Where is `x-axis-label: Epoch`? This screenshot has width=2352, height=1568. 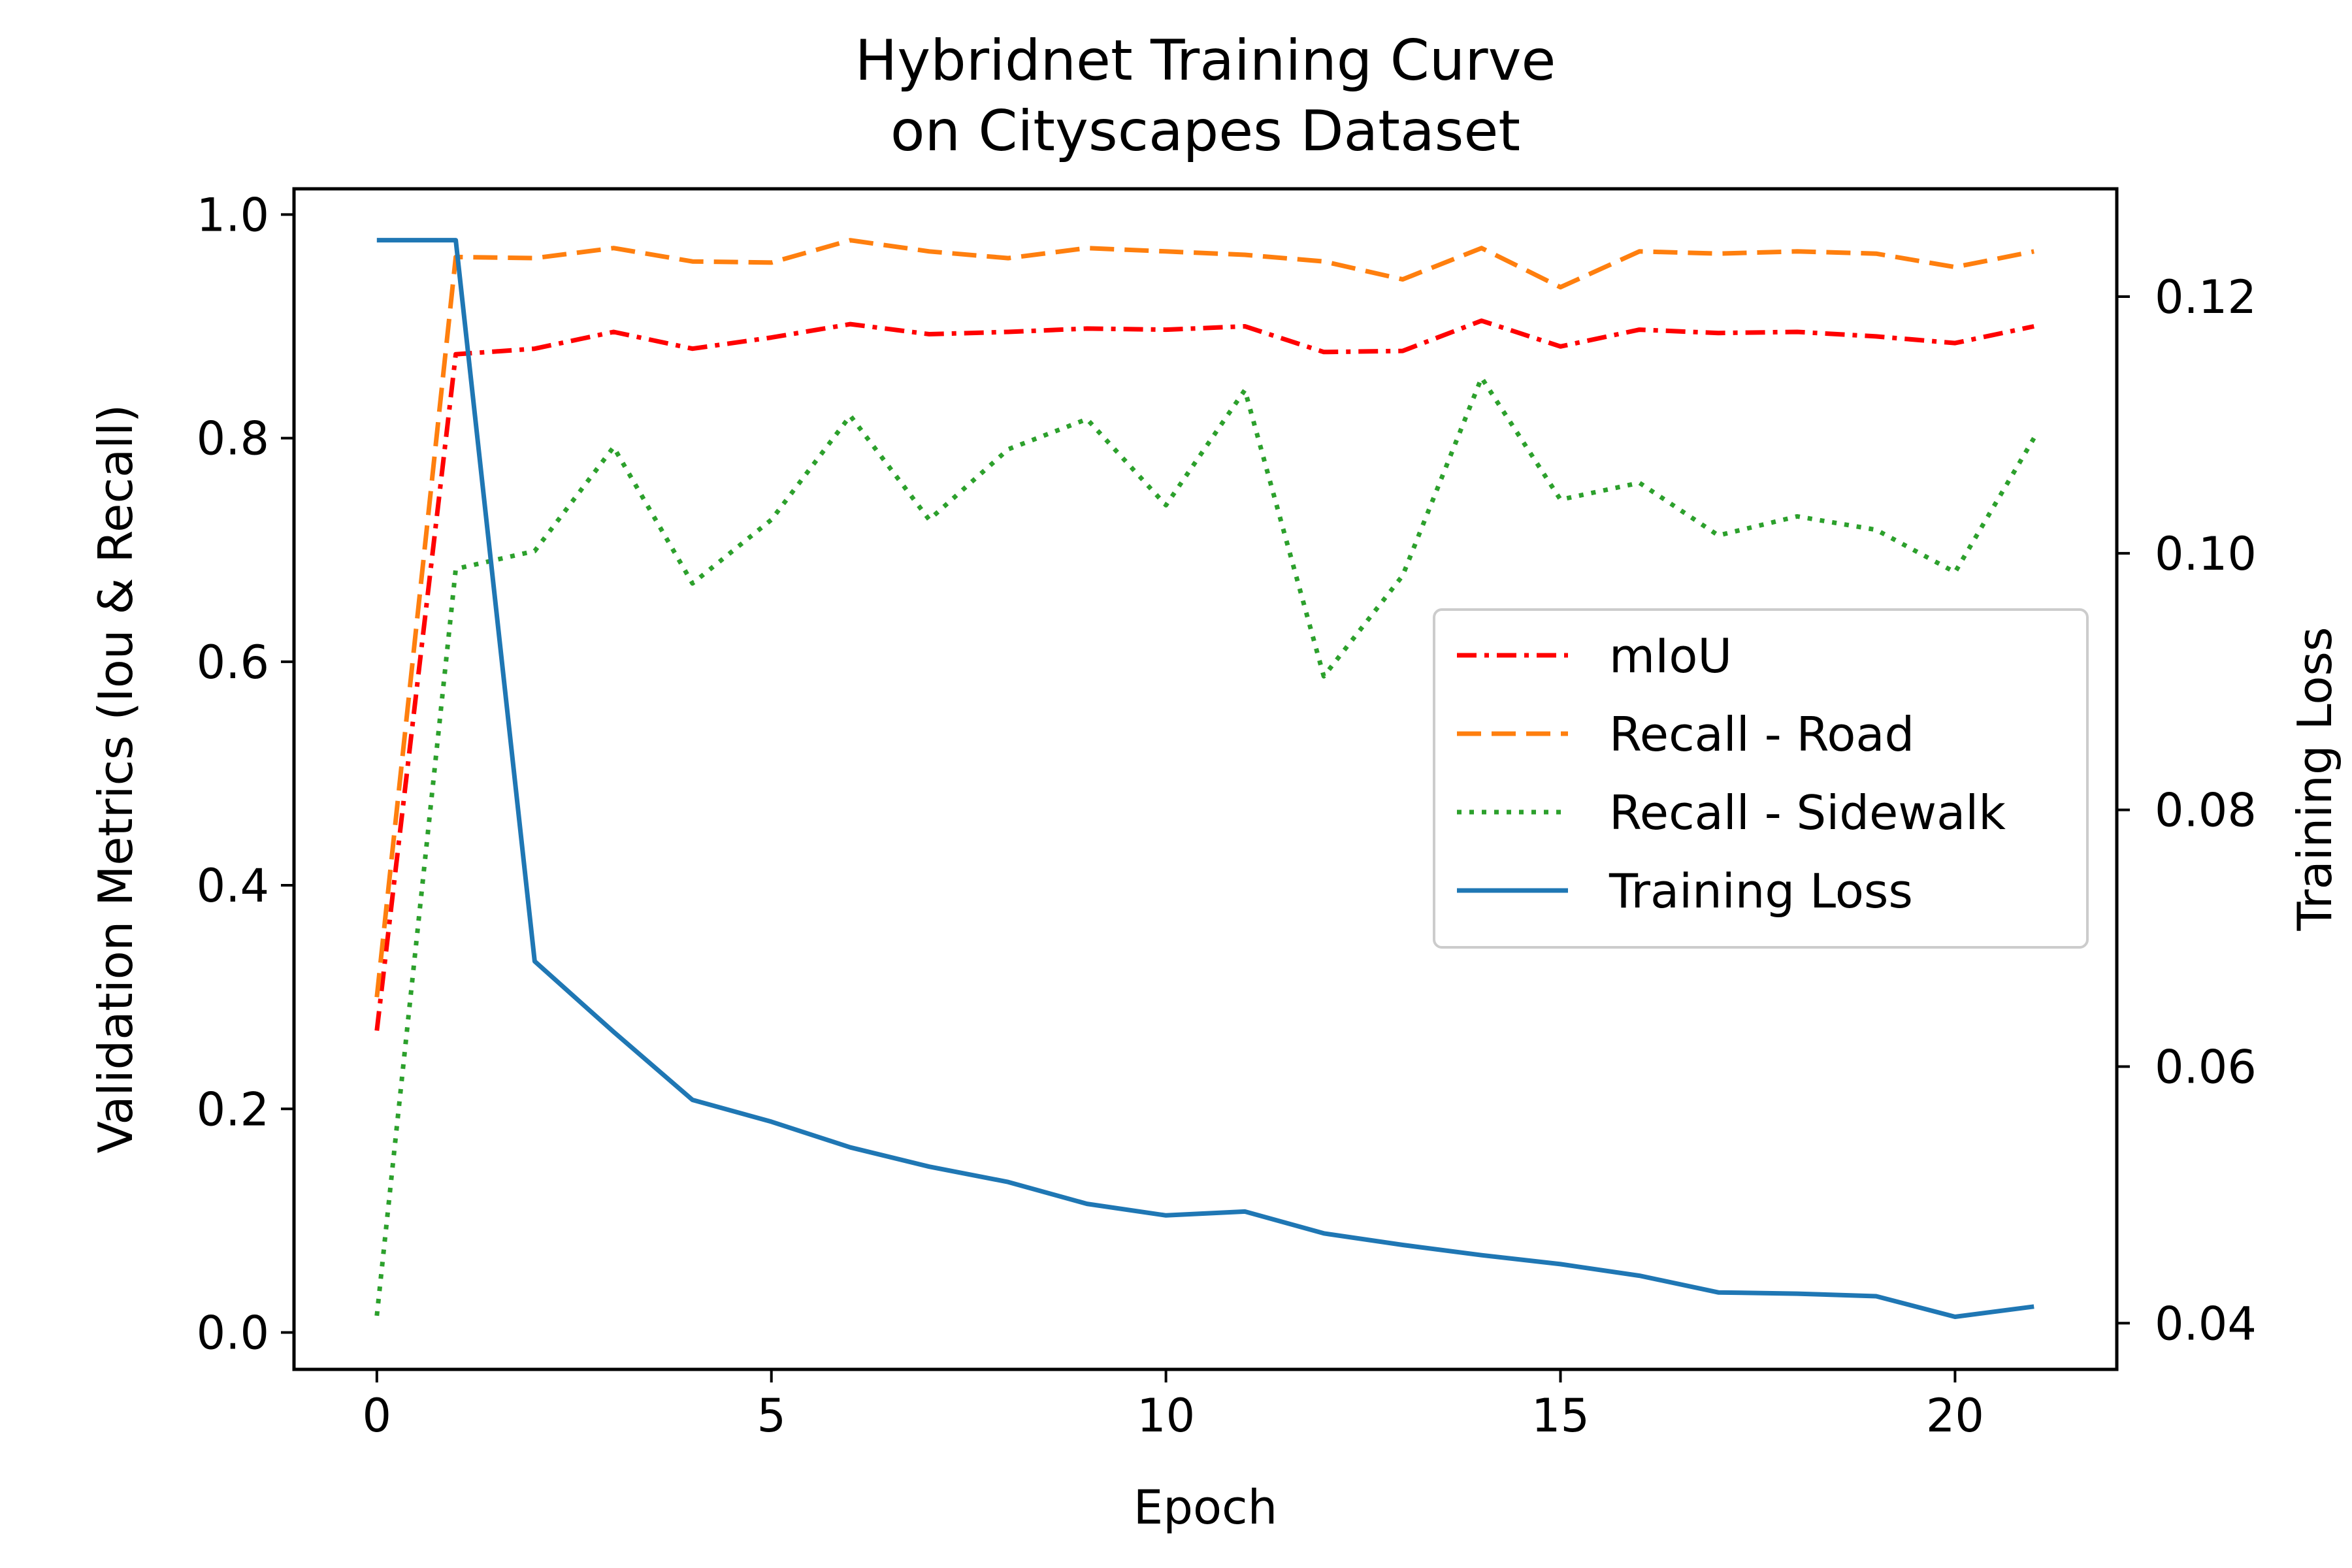 x-axis-label: Epoch is located at coordinates (1205, 1507).